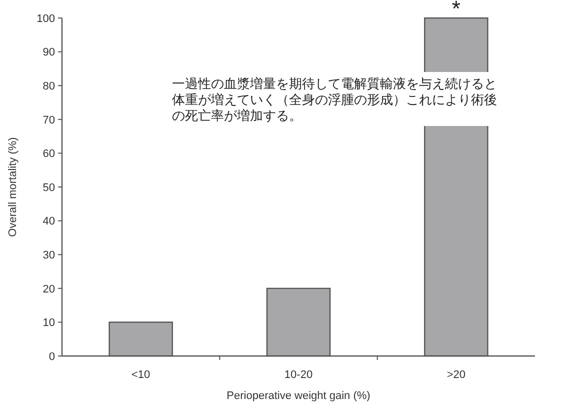  What do you see at coordinates (45, 18) in the screenshot?
I see `y-tick-label: 100` at bounding box center [45, 18].